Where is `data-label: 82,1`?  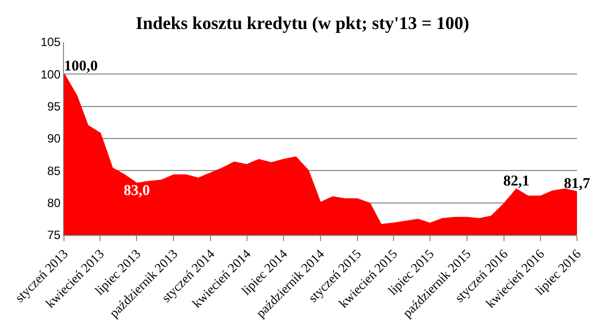
data-label: 82,1 is located at coordinates (516, 182).